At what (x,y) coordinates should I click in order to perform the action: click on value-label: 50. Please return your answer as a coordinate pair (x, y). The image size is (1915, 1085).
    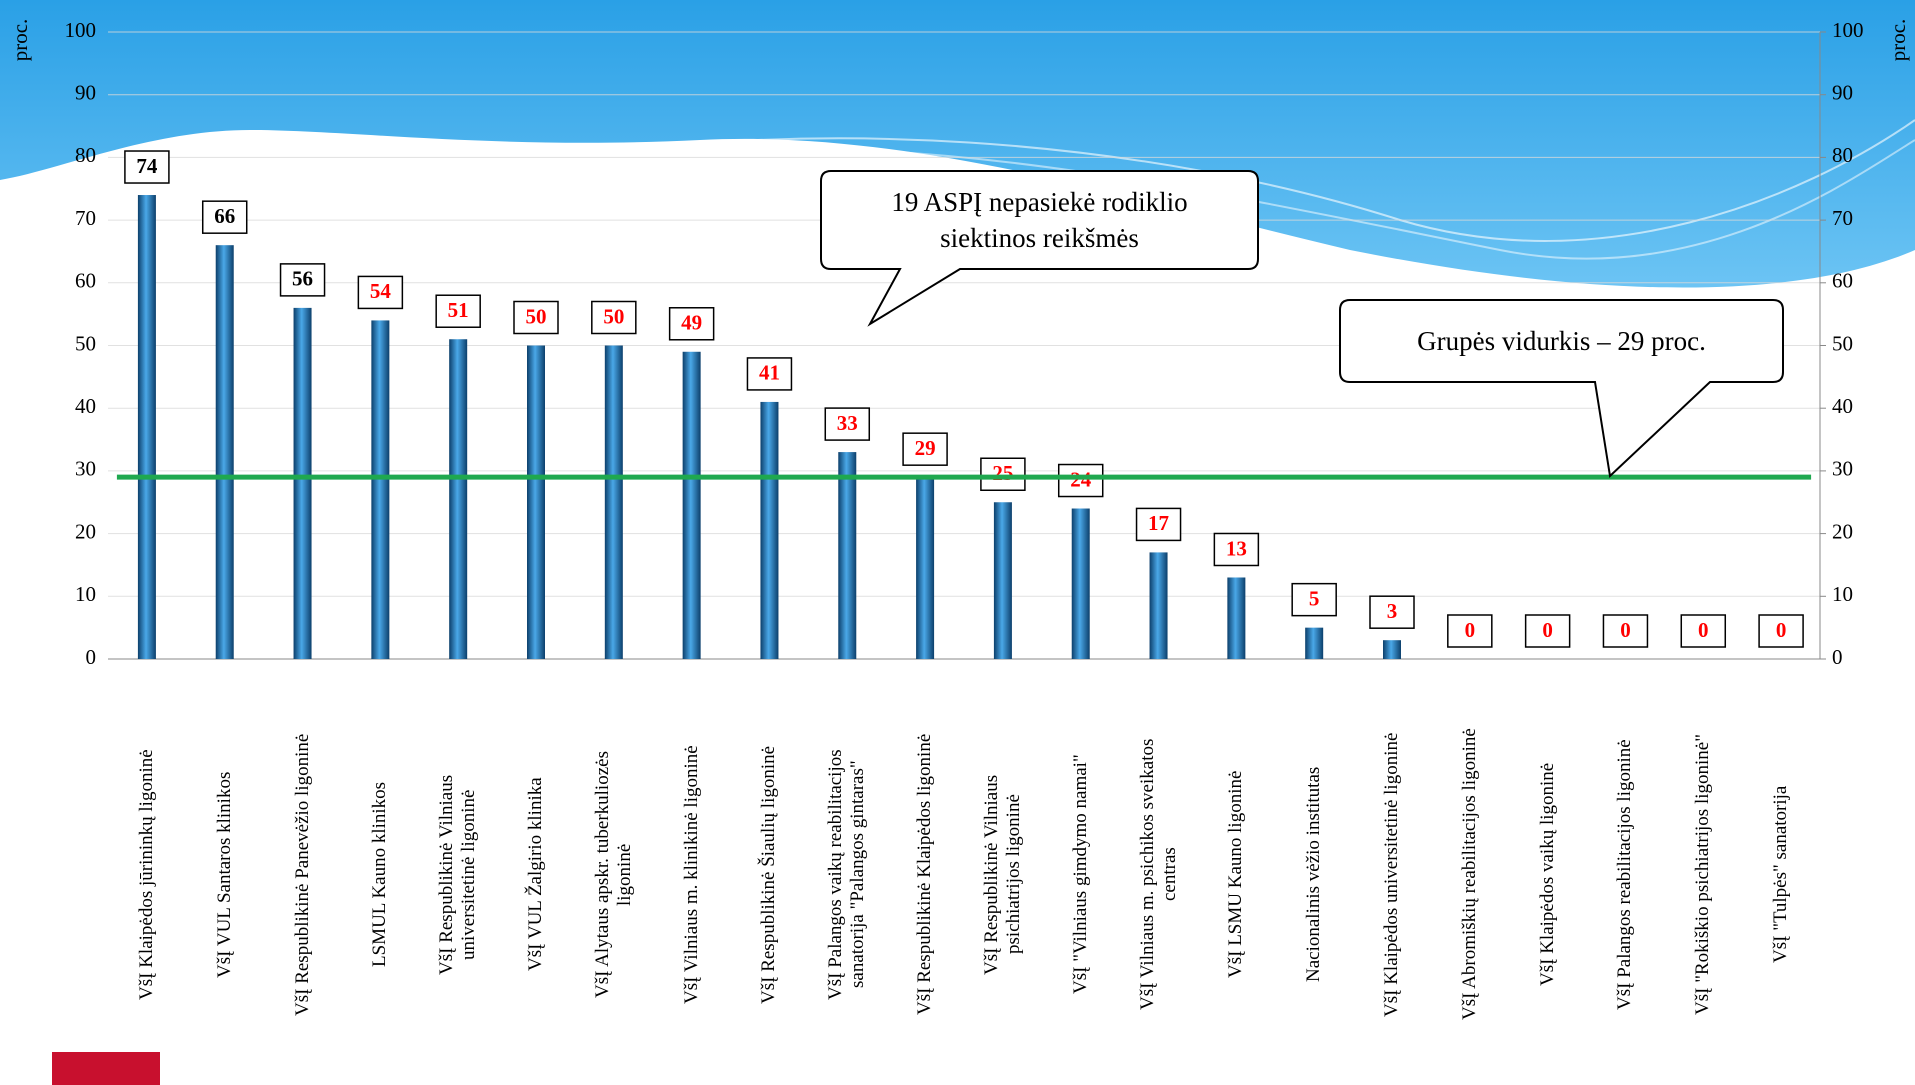
    Looking at the image, I should click on (613, 316).